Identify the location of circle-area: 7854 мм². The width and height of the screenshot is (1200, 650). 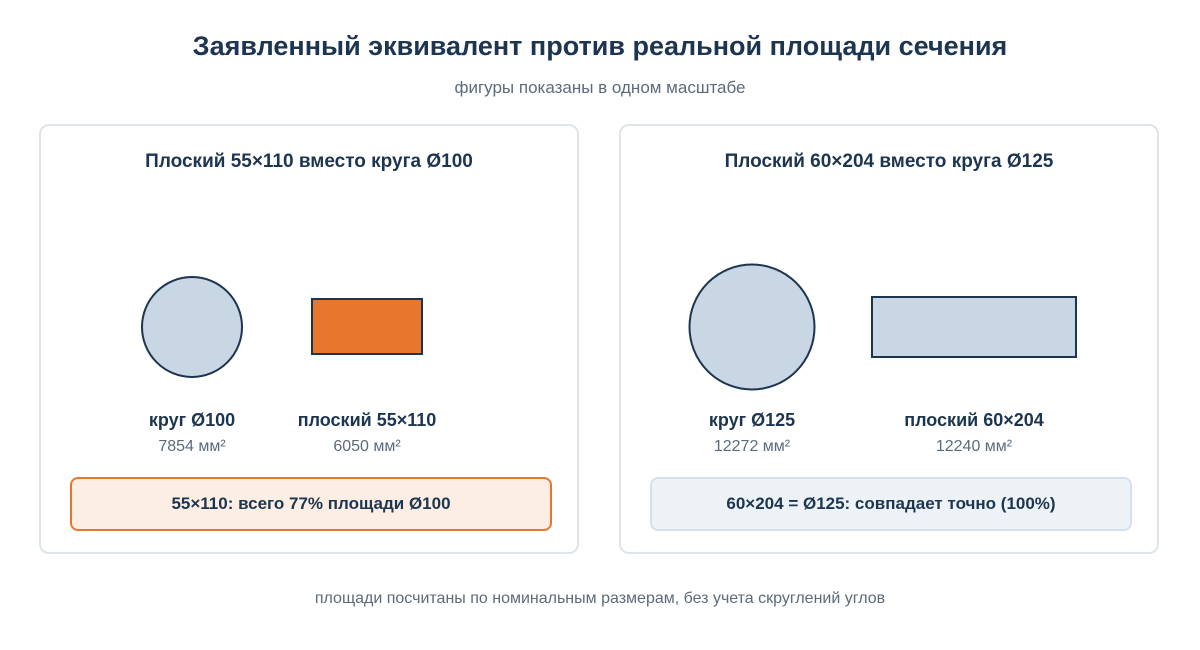
(192, 446).